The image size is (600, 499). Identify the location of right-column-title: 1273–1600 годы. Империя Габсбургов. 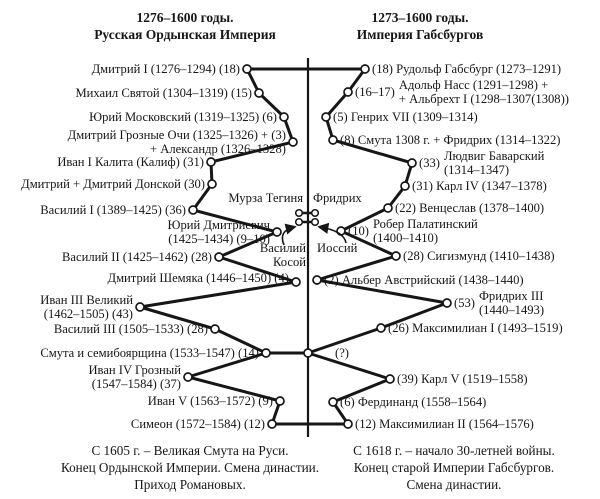
(420, 26).